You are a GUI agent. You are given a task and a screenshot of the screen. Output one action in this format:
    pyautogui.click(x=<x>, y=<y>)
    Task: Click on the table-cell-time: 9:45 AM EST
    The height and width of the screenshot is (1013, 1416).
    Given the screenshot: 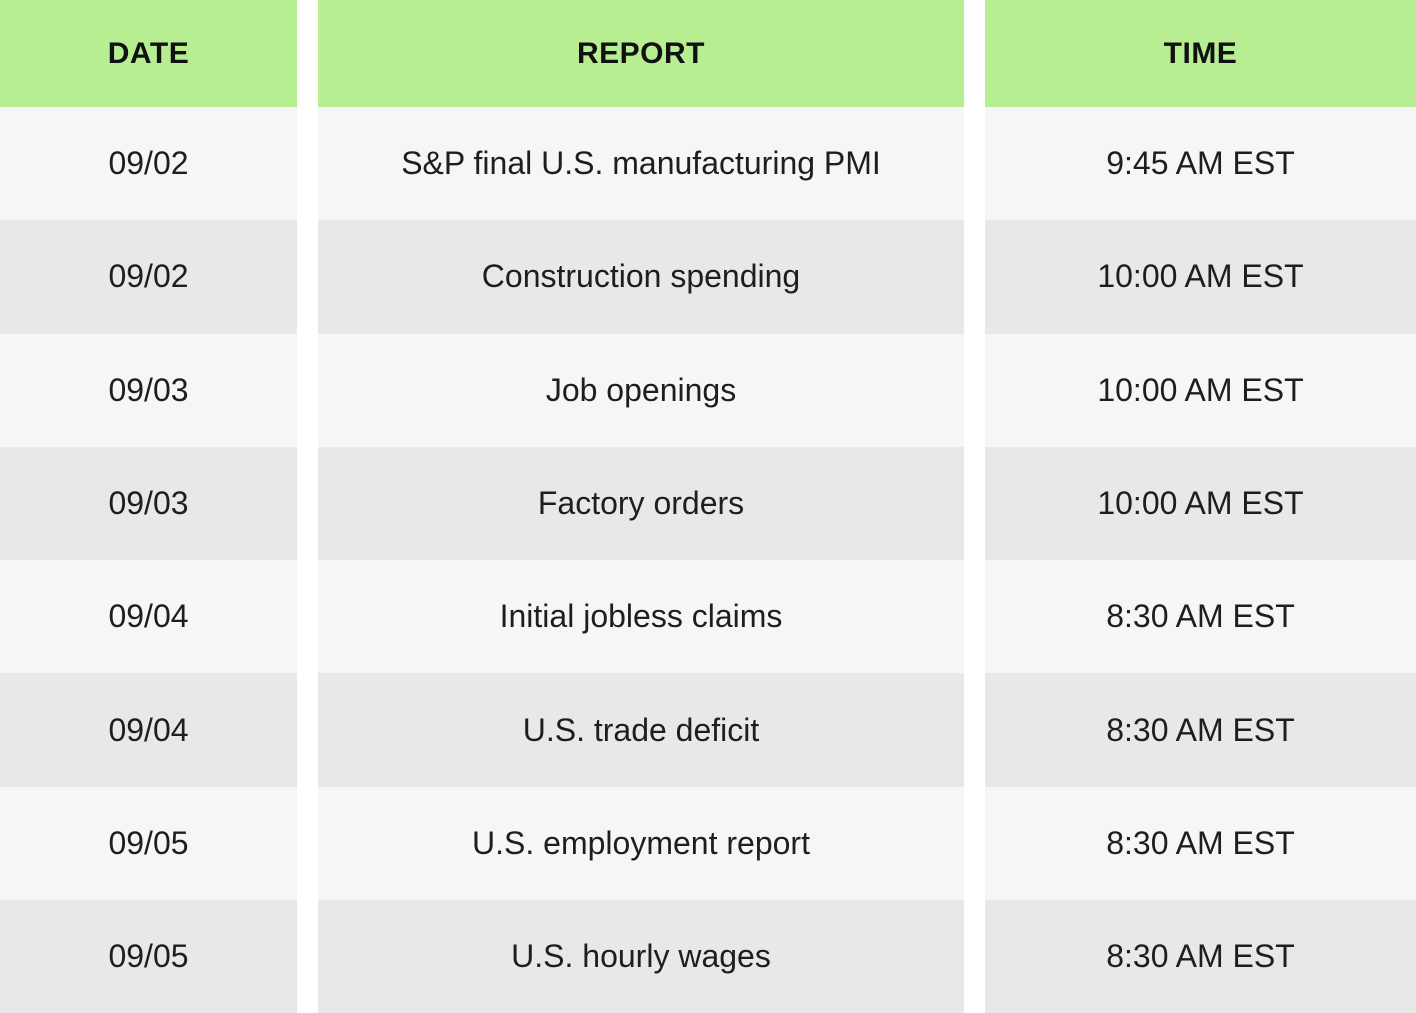 What is the action you would take?
    pyautogui.click(x=1200, y=164)
    